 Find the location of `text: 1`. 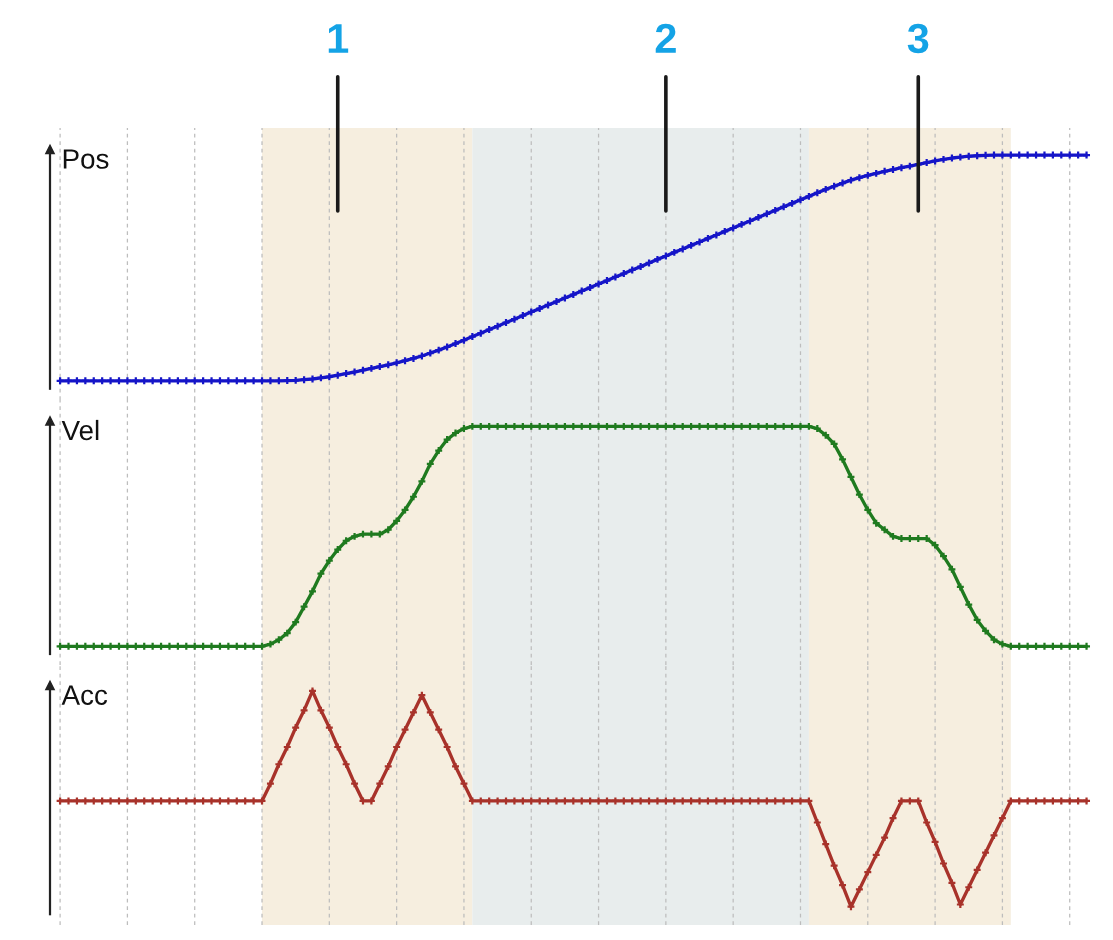

text: 1 is located at coordinates (338, 38).